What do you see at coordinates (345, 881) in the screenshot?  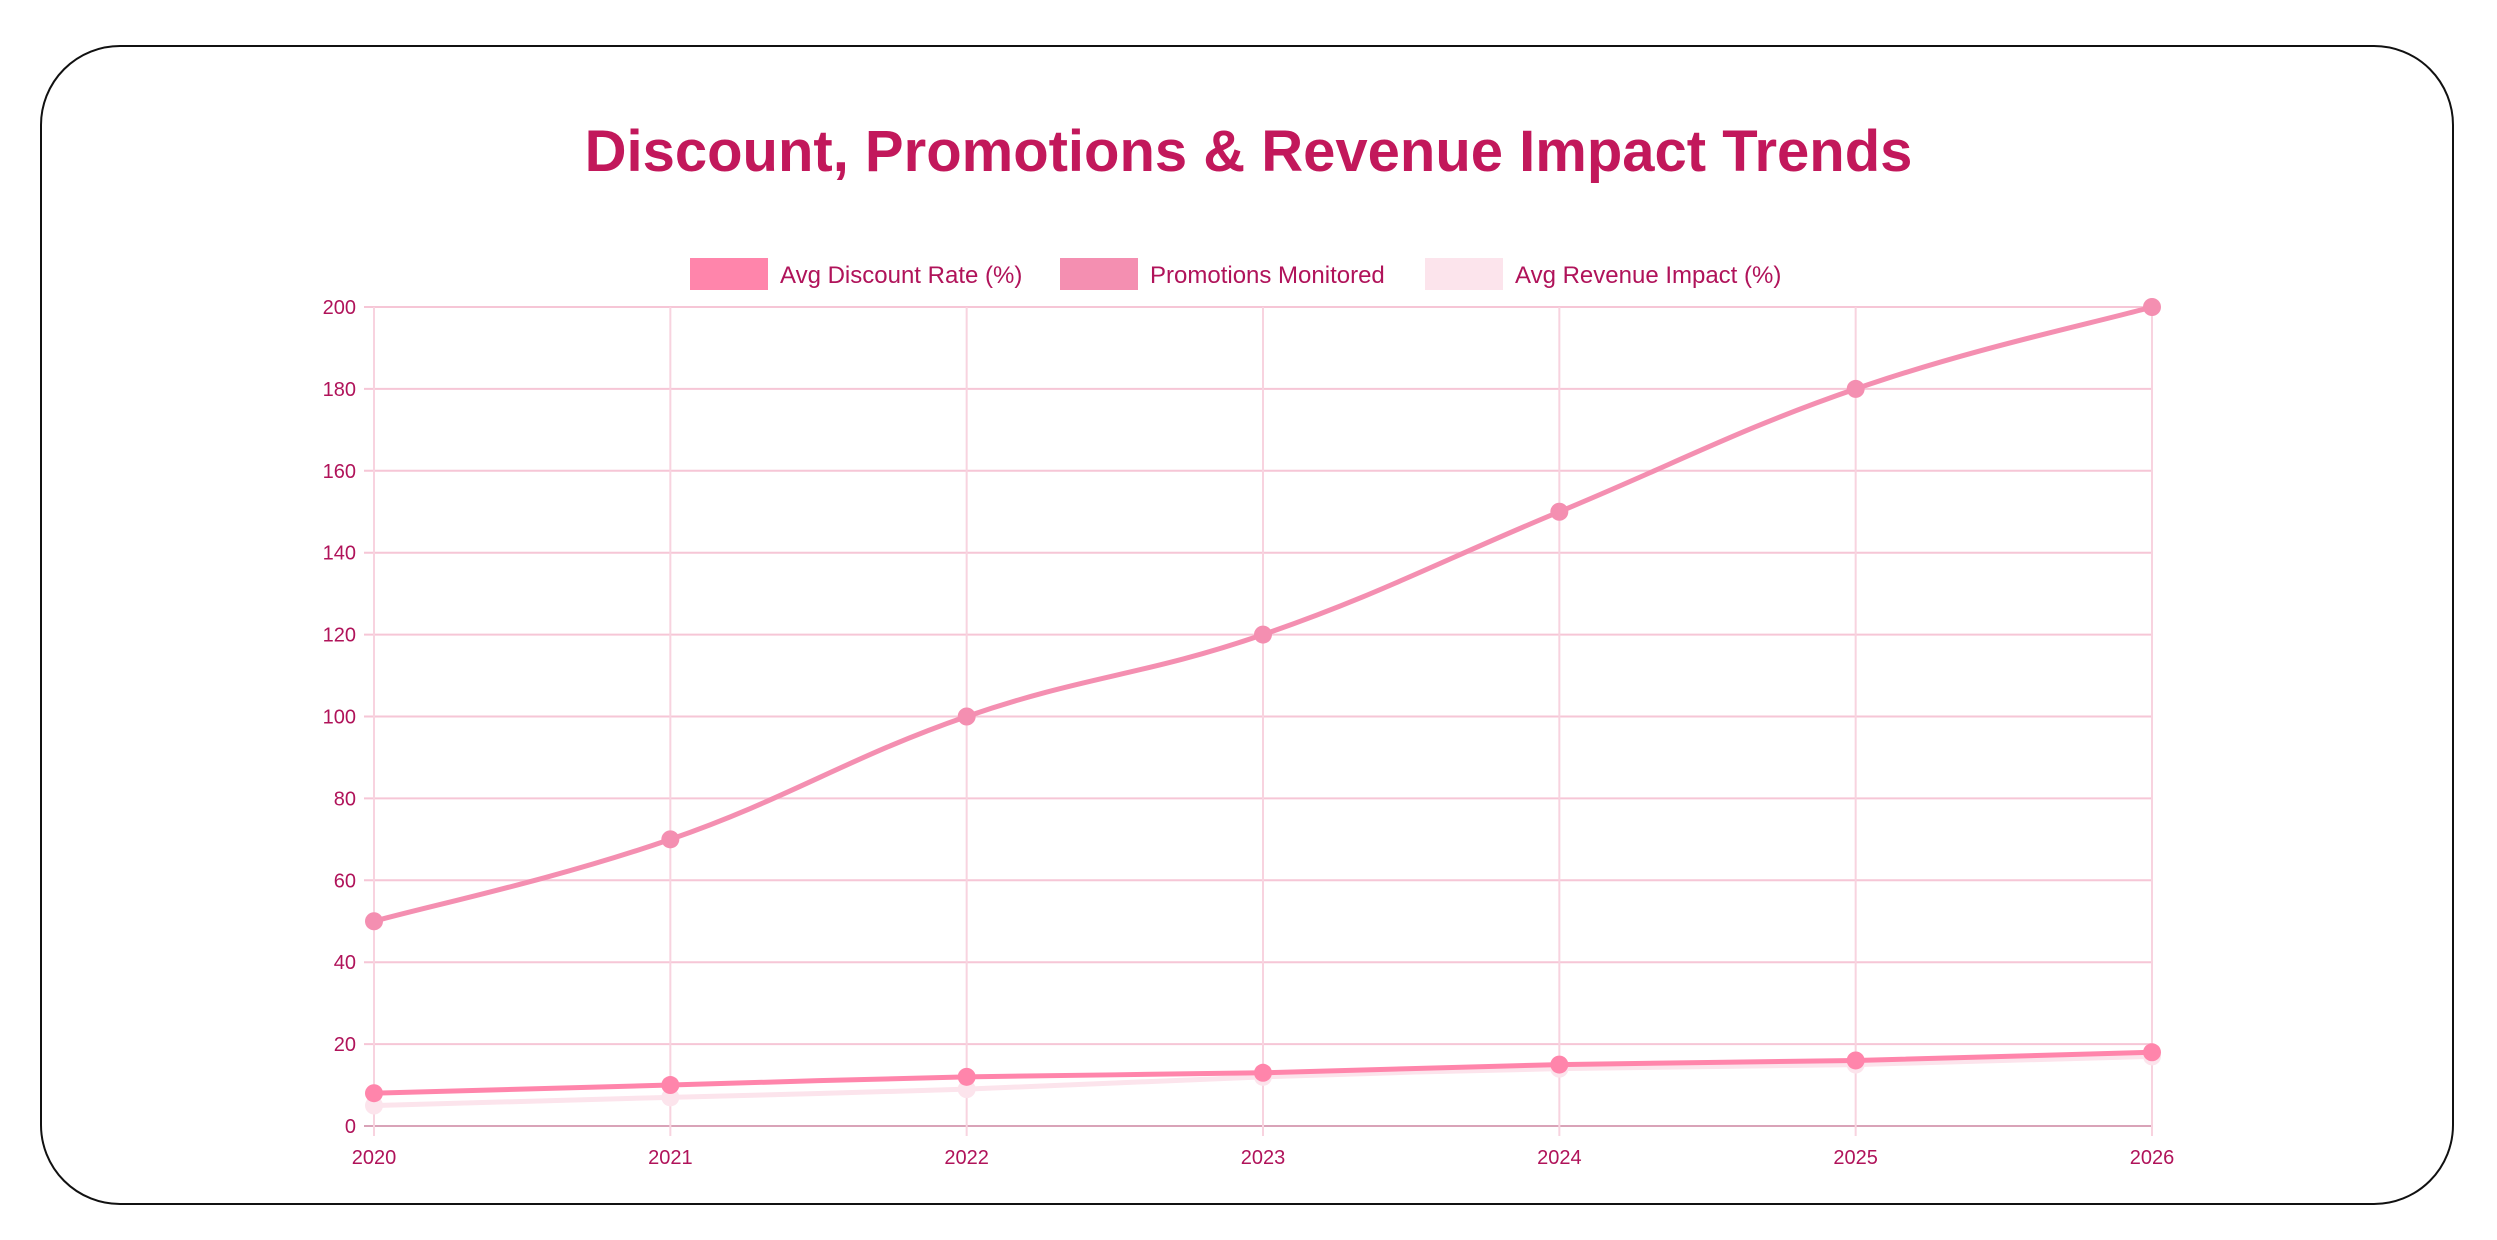 I see `y-tick-label: 60` at bounding box center [345, 881].